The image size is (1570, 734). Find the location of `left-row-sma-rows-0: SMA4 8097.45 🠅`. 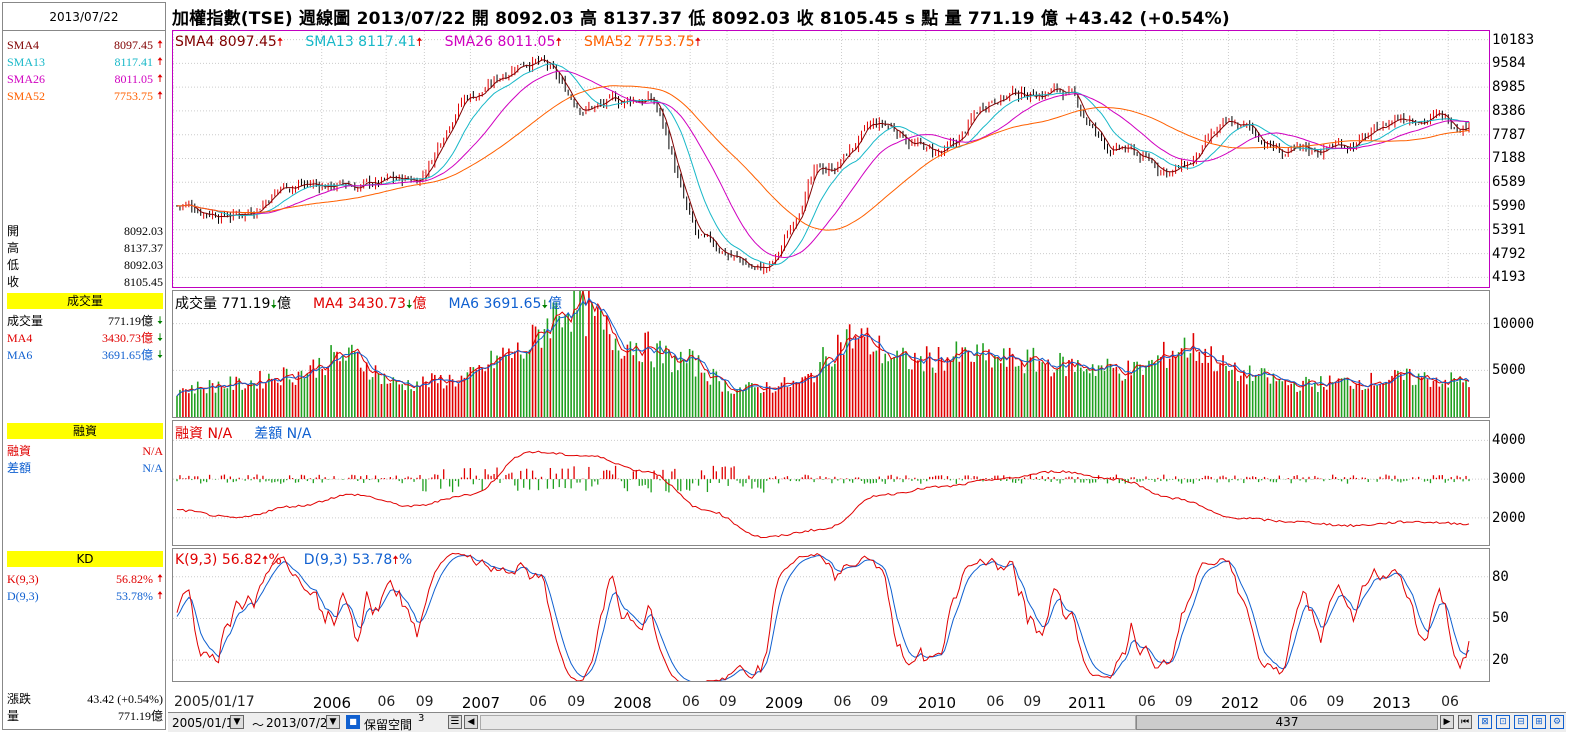

left-row-sma-rows-0: SMA4 8097.45 🠅 is located at coordinates (85, 45).